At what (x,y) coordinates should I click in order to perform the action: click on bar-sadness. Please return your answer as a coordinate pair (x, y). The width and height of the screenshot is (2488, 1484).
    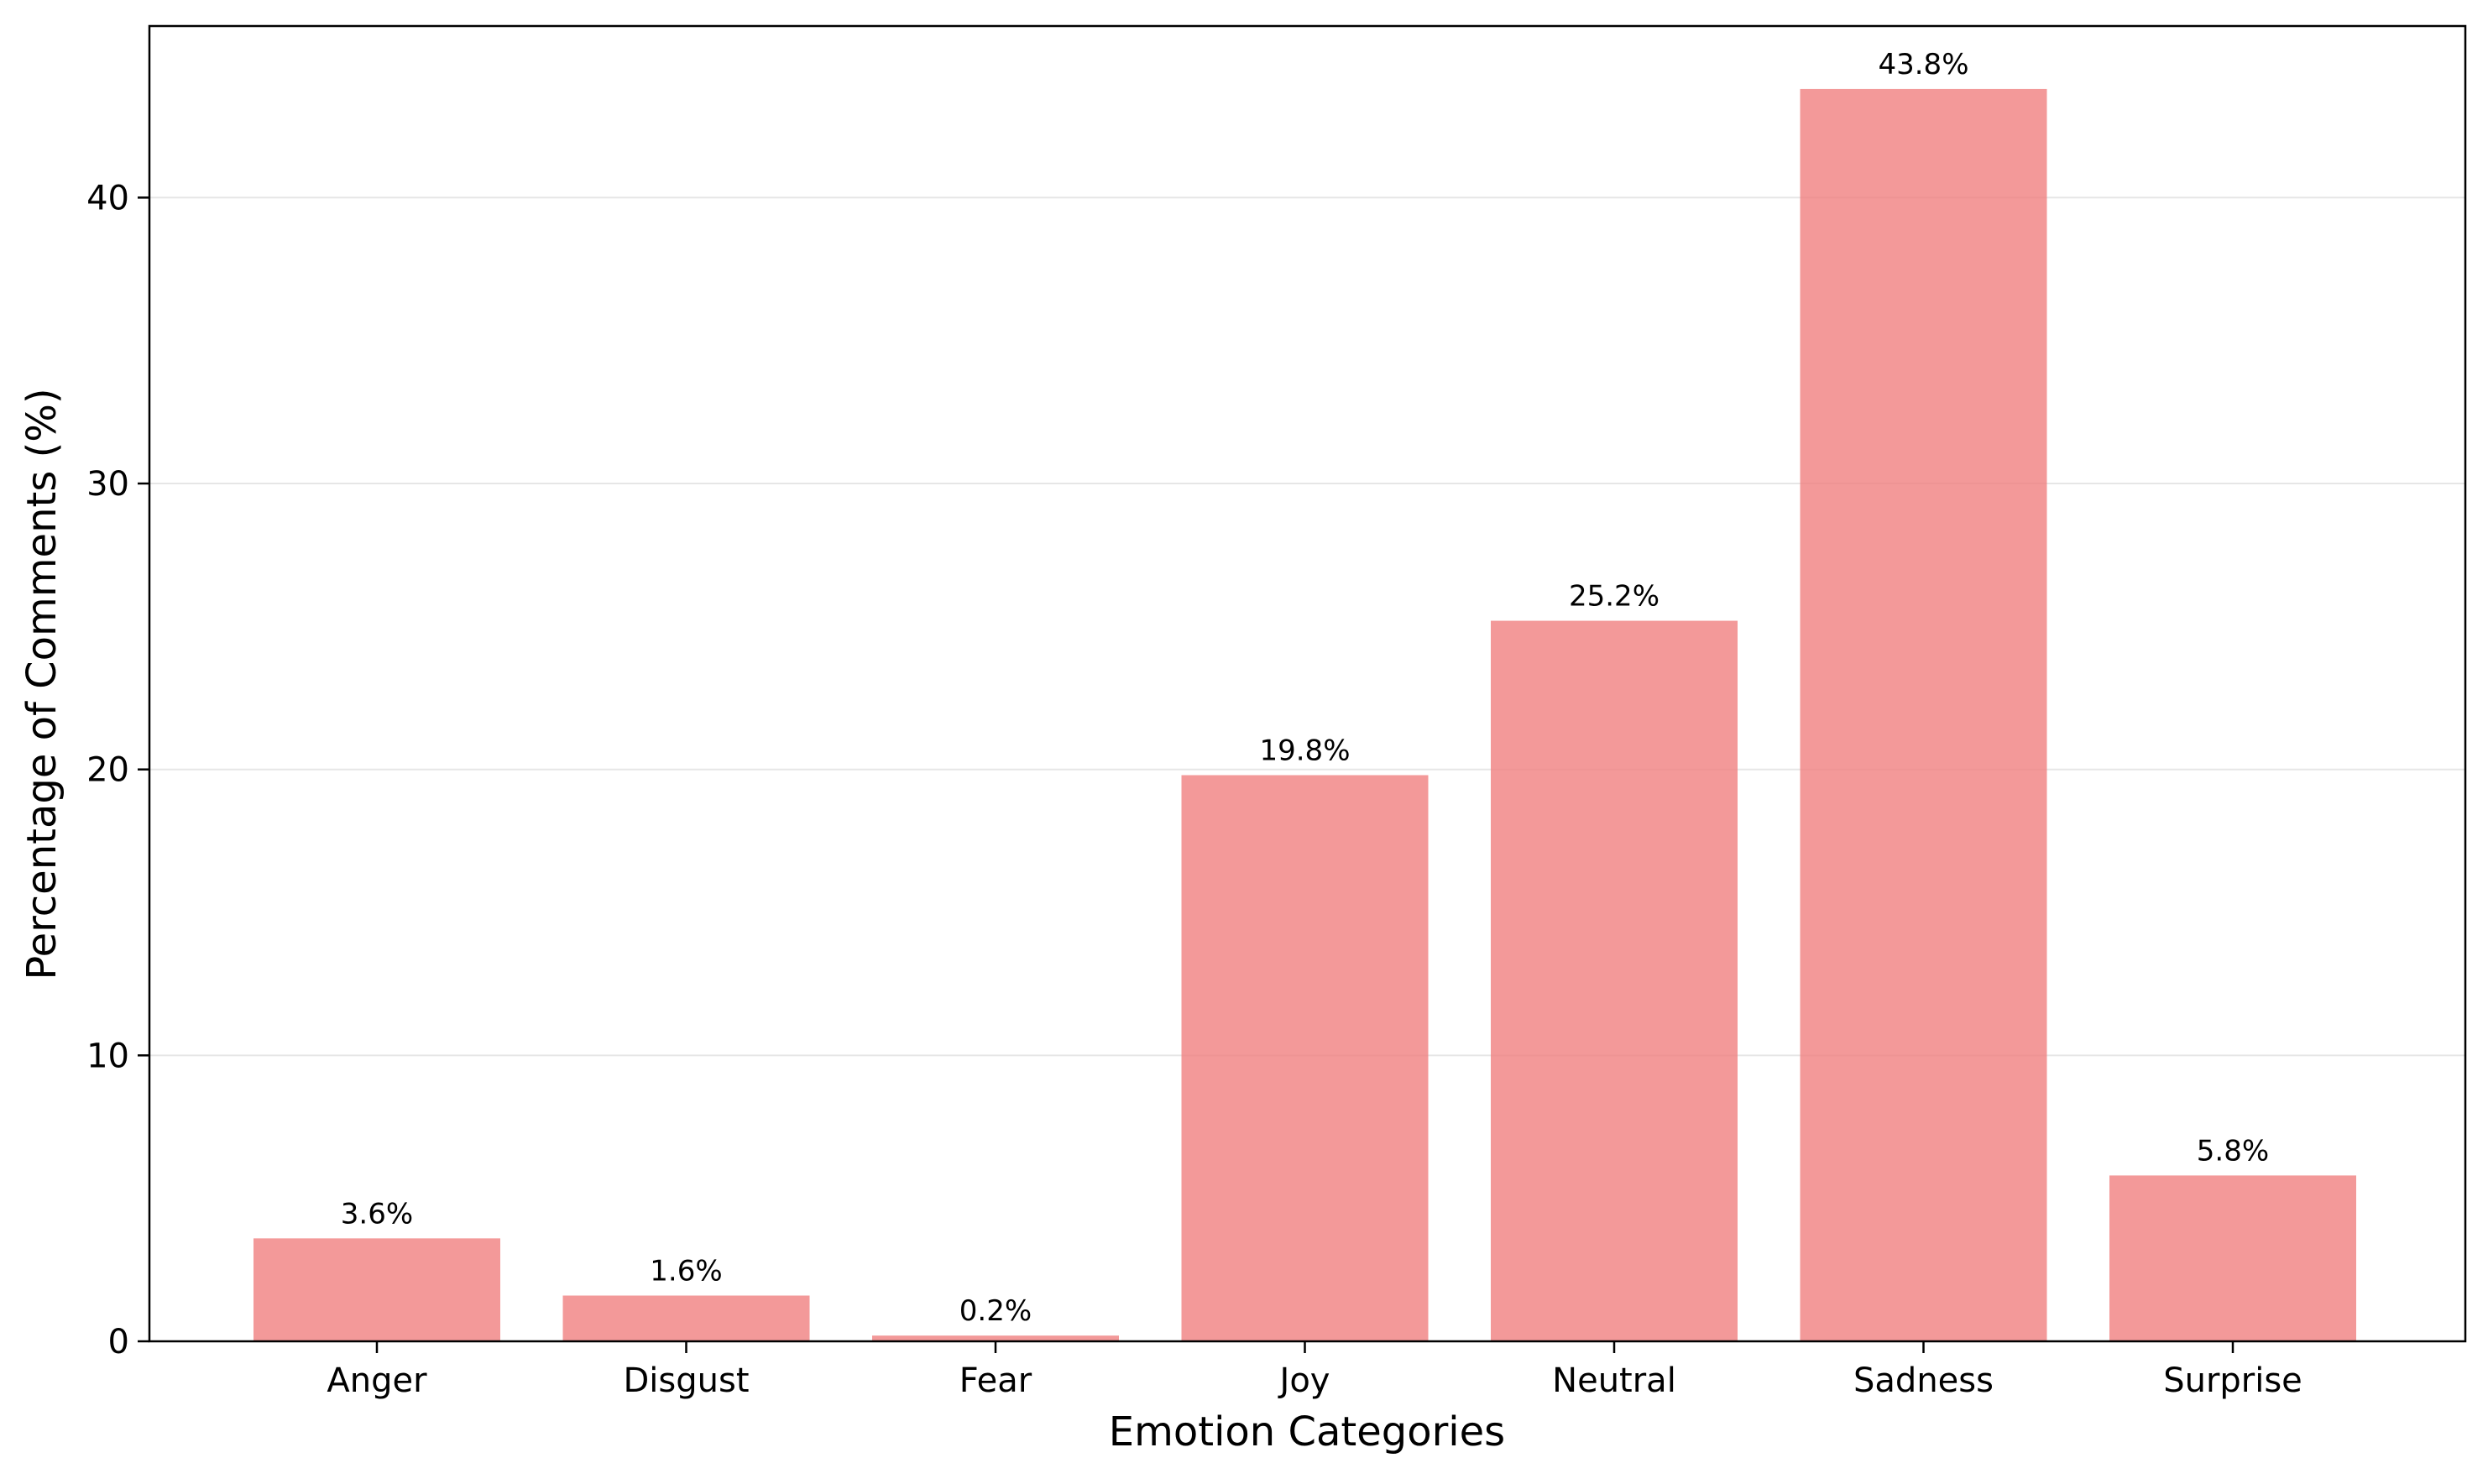
    Looking at the image, I should click on (1924, 714).